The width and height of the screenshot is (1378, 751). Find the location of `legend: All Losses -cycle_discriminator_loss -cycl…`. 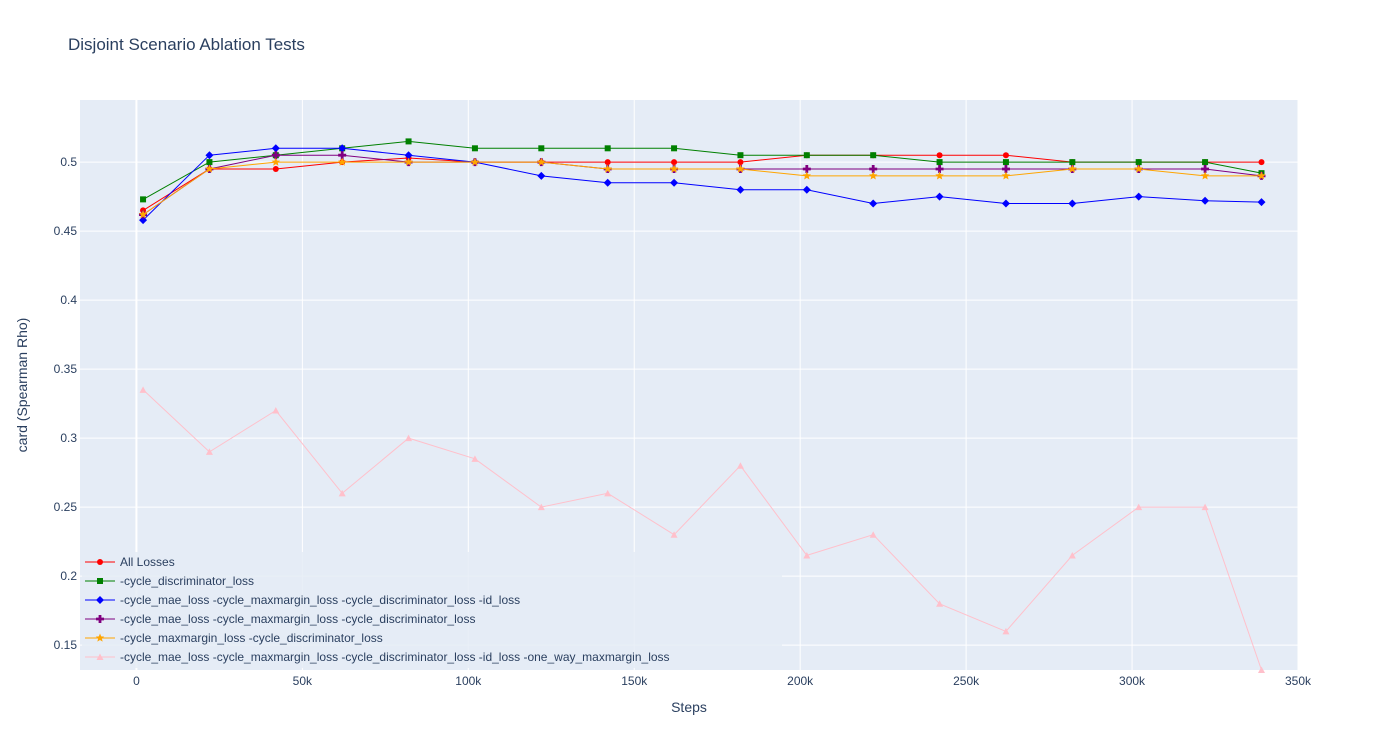

legend: All Losses -cycle_discriminator_loss -cycl… is located at coordinates (432, 610).